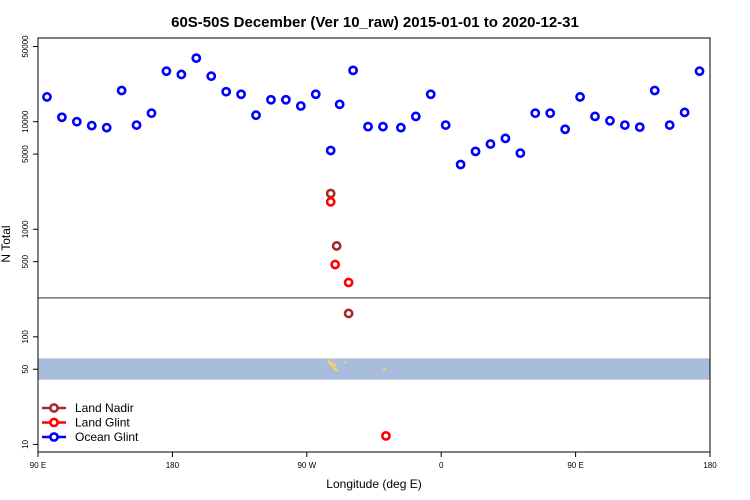  Describe the element at coordinates (441, 465) in the screenshot. I see `x-tick-label: 0` at that location.